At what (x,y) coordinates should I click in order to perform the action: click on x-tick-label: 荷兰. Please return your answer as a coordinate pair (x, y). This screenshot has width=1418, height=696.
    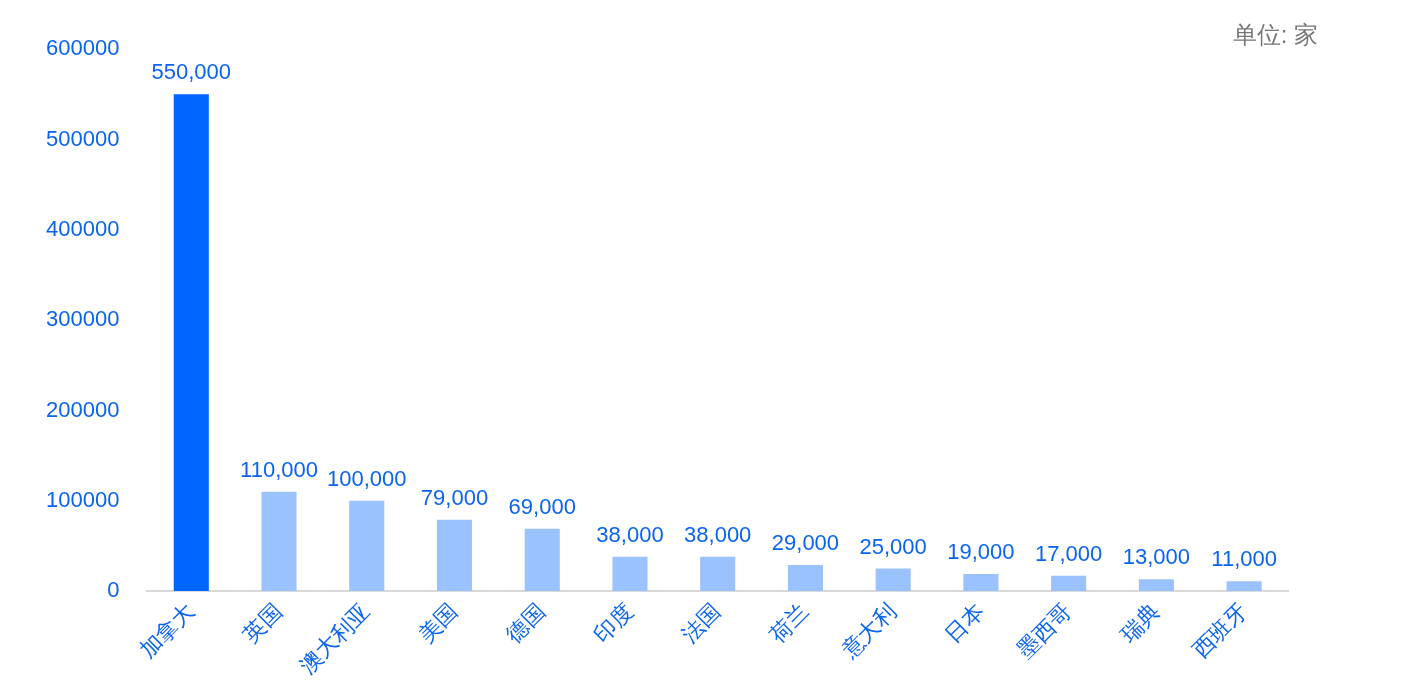
    Looking at the image, I should click on (789, 623).